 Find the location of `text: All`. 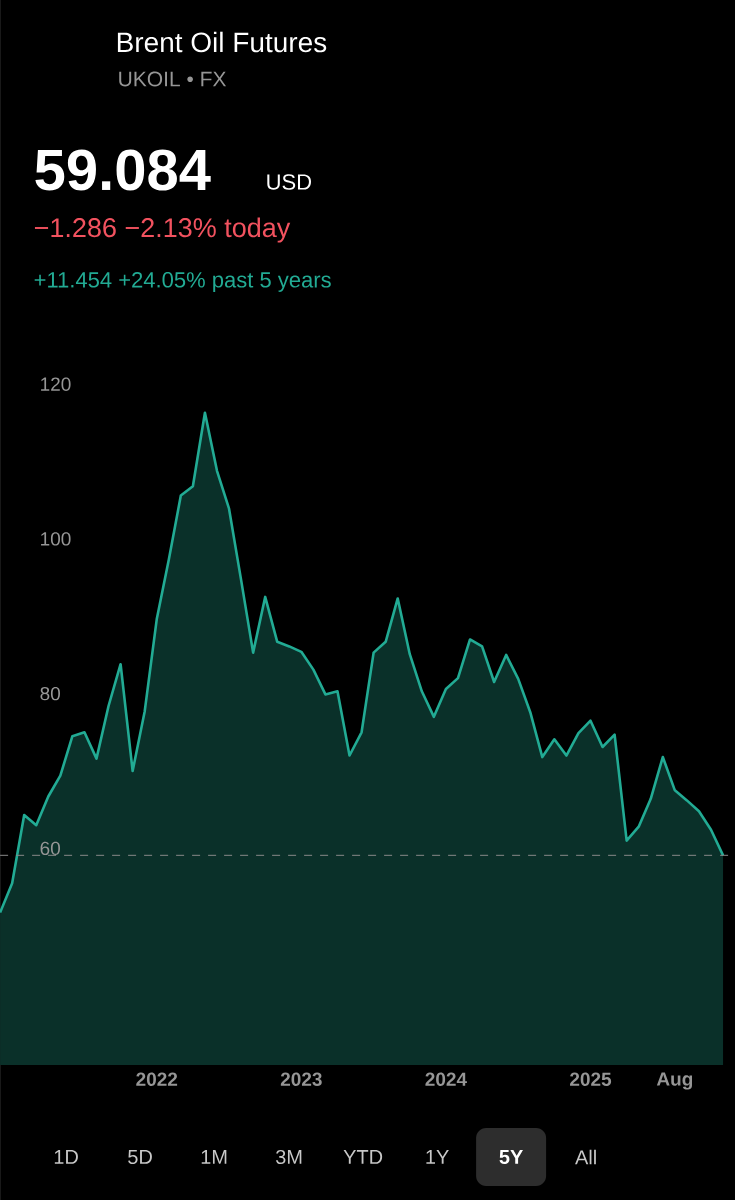

text: All is located at coordinates (585, 1157).